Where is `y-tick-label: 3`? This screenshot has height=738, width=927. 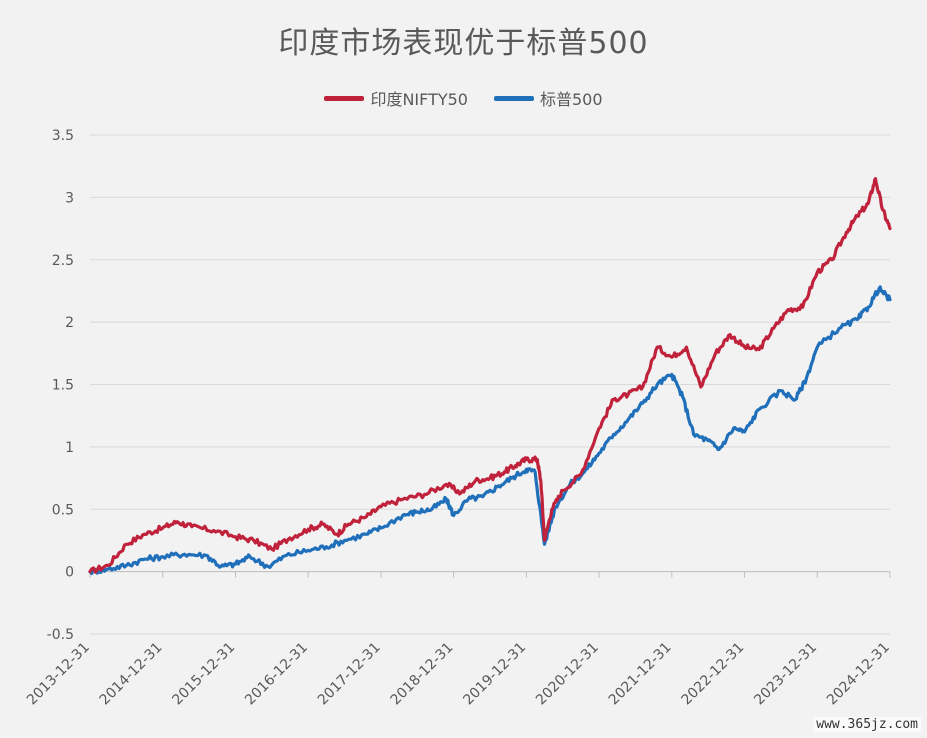 y-tick-label: 3 is located at coordinates (69, 198).